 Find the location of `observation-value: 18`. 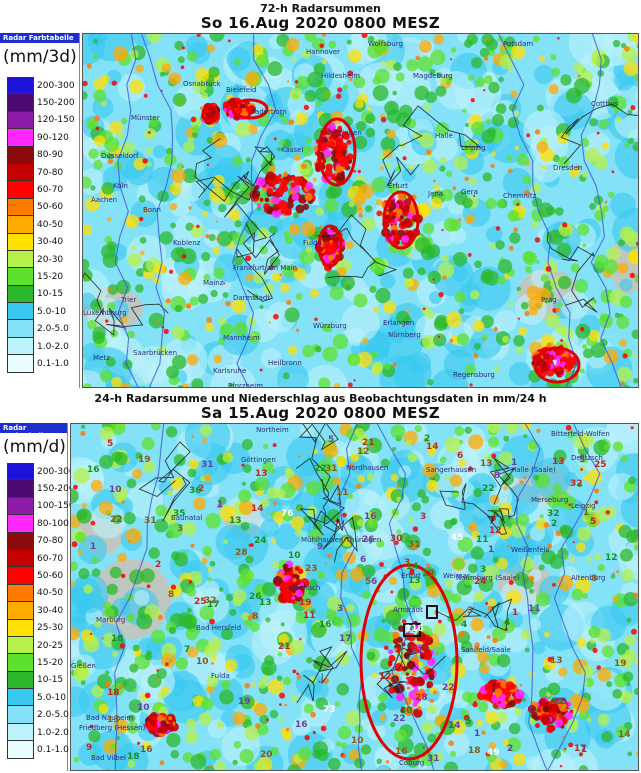

observation-value: 18 is located at coordinates (117, 639).